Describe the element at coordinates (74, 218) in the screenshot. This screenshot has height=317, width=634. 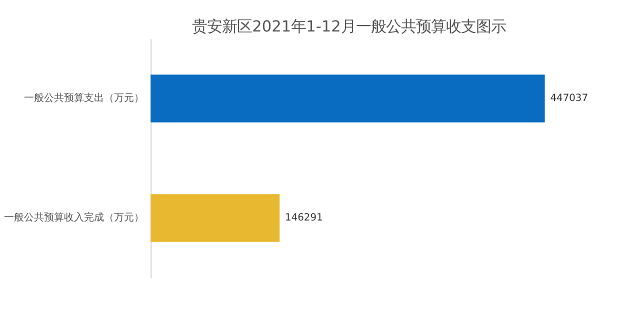
I see `y-tick-label: 一般公共预算收入完成（万元）` at that location.